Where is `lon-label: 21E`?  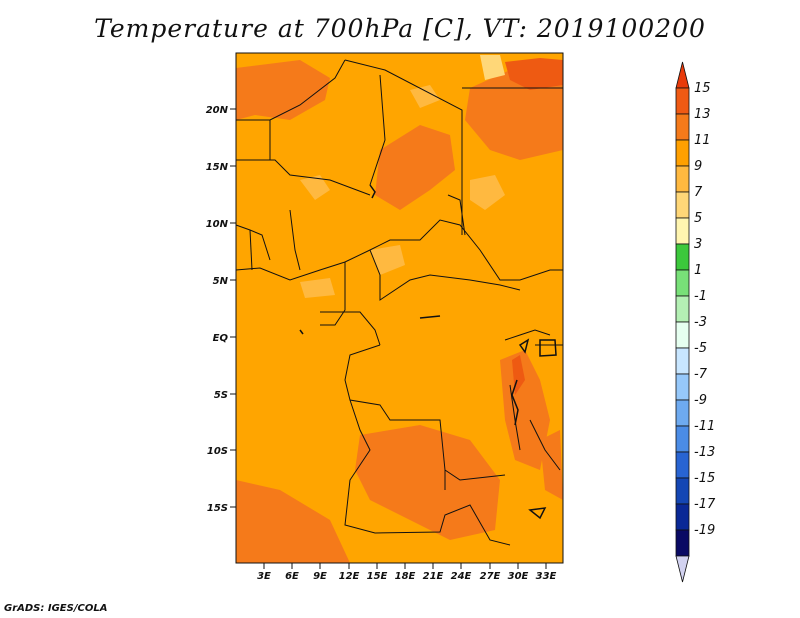 lon-label: 21E is located at coordinates (433, 576).